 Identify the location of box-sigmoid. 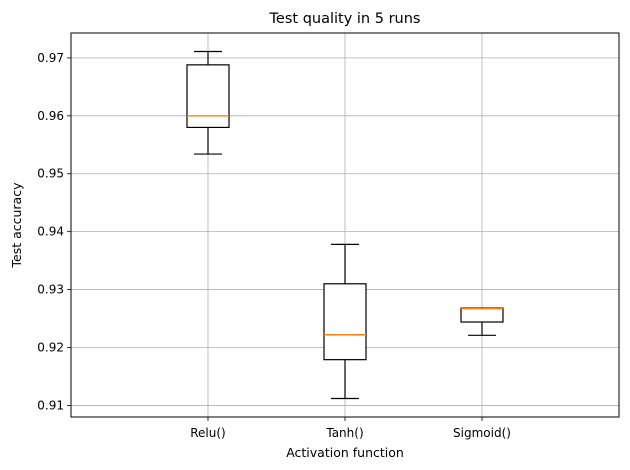
(482, 321).